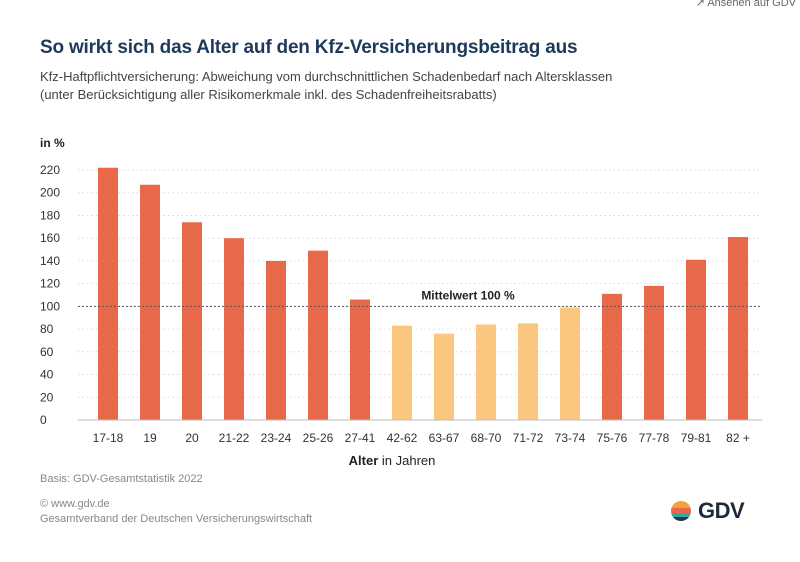  I want to click on x-tick-label: 23-24, so click(276, 438).